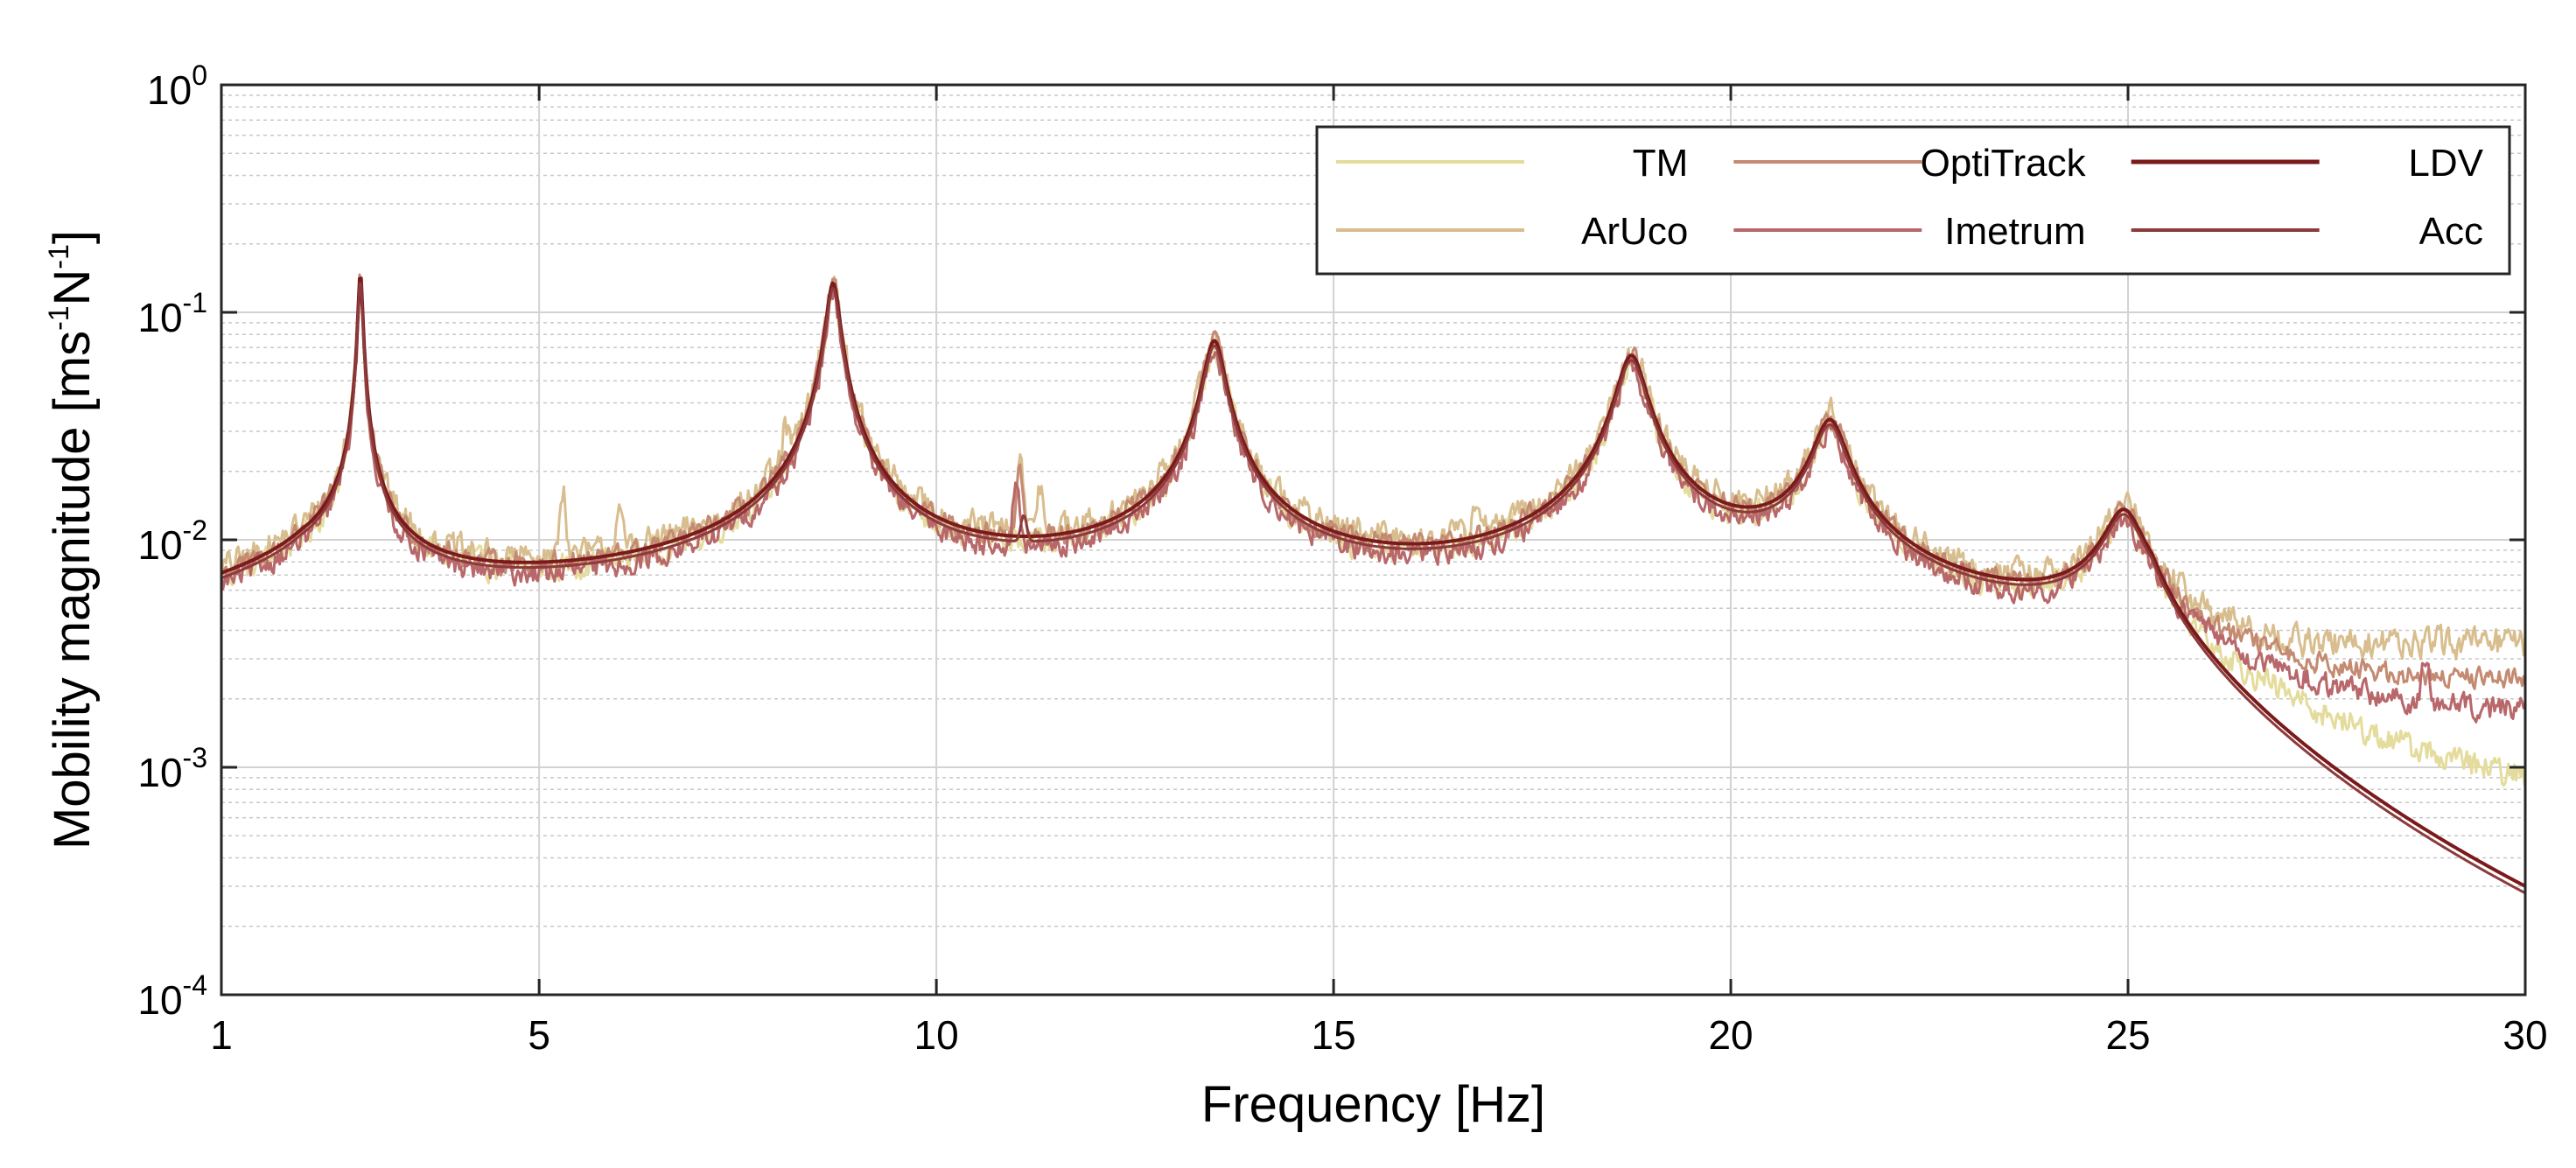 Image resolution: width=2576 pixels, height=1168 pixels. Describe the element at coordinates (172, 768) in the screenshot. I see `y-tick-label: 10⁻³` at that location.